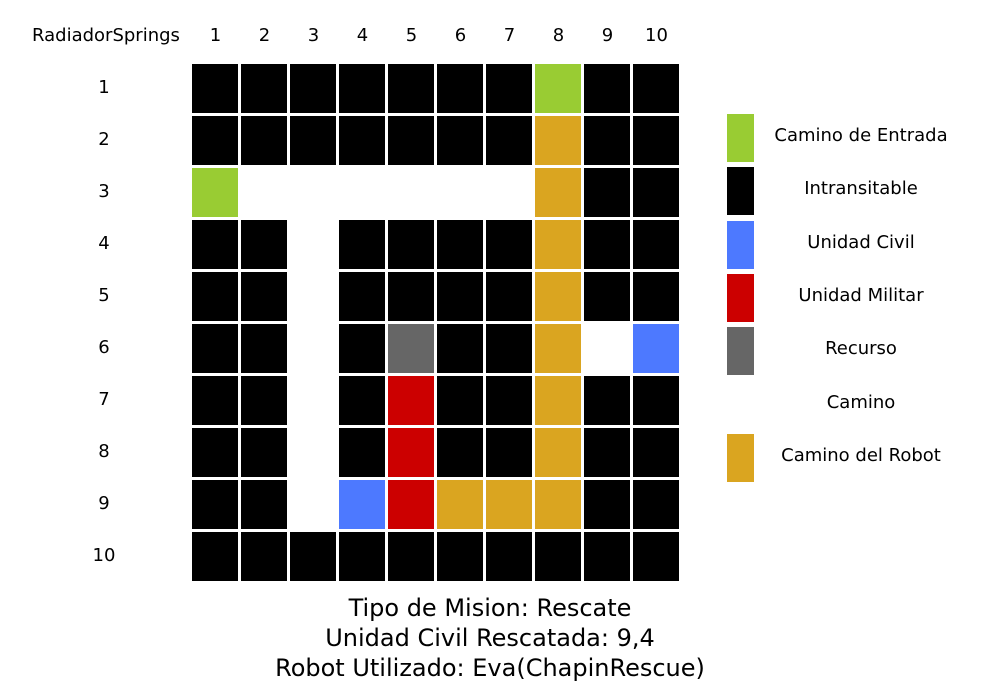 This screenshot has height=695, width=981. What do you see at coordinates (861, 349) in the screenshot?
I see `legend-label: Recurso` at bounding box center [861, 349].